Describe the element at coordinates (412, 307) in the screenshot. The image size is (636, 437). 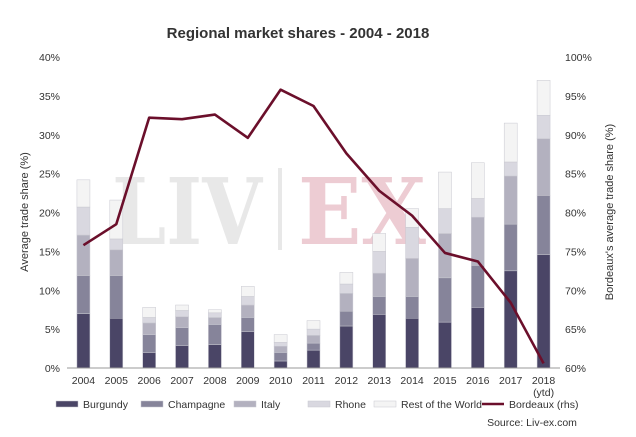
I see `bar-champagne-2014` at that location.